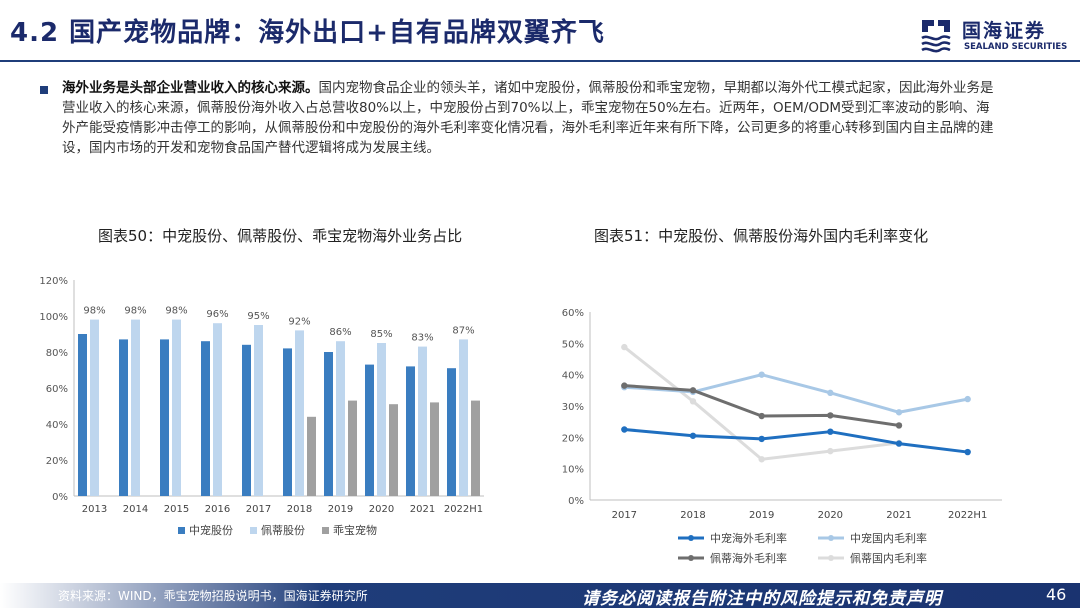  Describe the element at coordinates (355, 530) in the screenshot. I see `chart50-legend-label: 乖宝宠物` at that location.